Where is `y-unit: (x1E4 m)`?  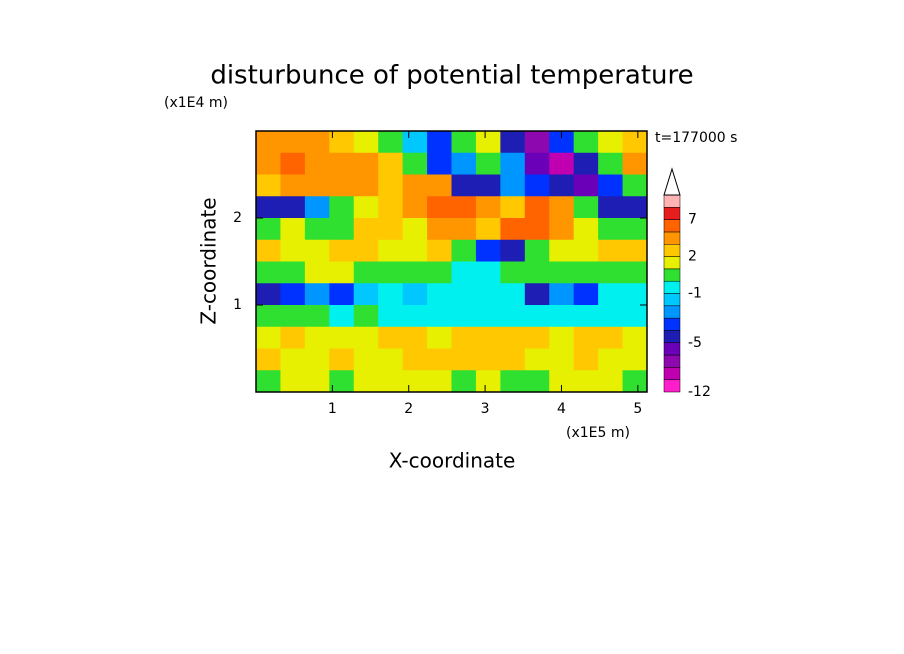 y-unit: (x1E4 m) is located at coordinates (196, 103).